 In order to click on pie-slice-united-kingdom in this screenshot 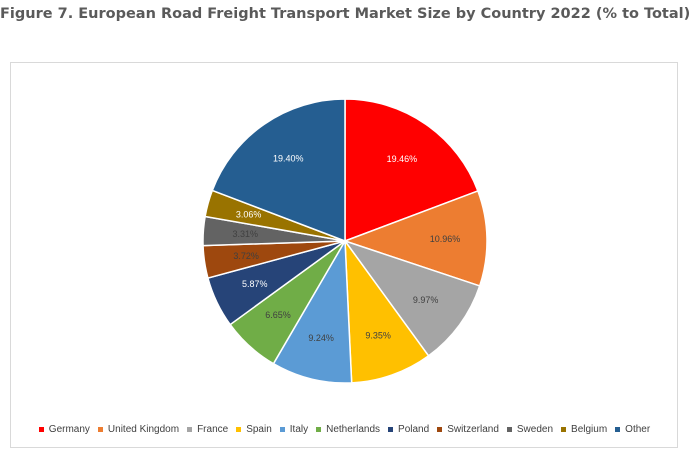, I will do `click(415, 238)`.